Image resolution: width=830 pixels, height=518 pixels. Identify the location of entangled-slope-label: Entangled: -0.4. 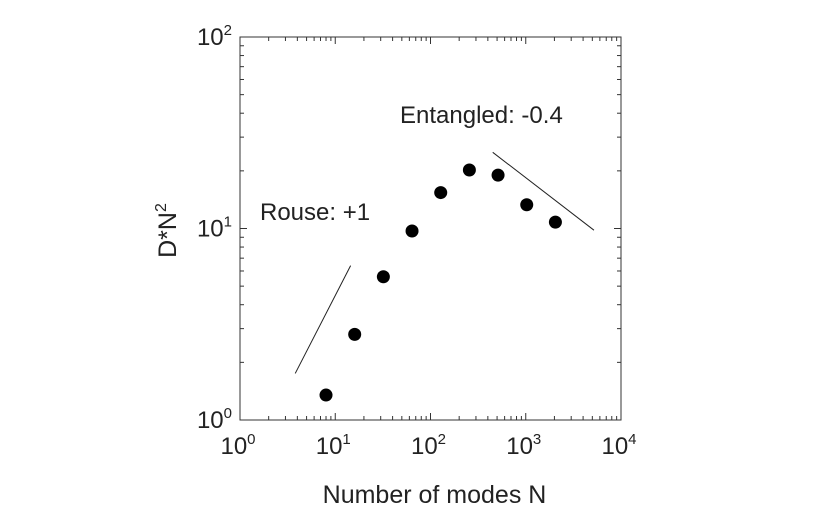
(481, 115).